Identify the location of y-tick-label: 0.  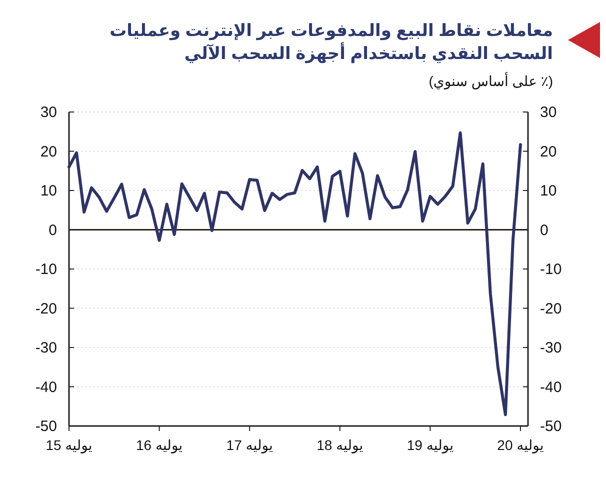
(52, 230).